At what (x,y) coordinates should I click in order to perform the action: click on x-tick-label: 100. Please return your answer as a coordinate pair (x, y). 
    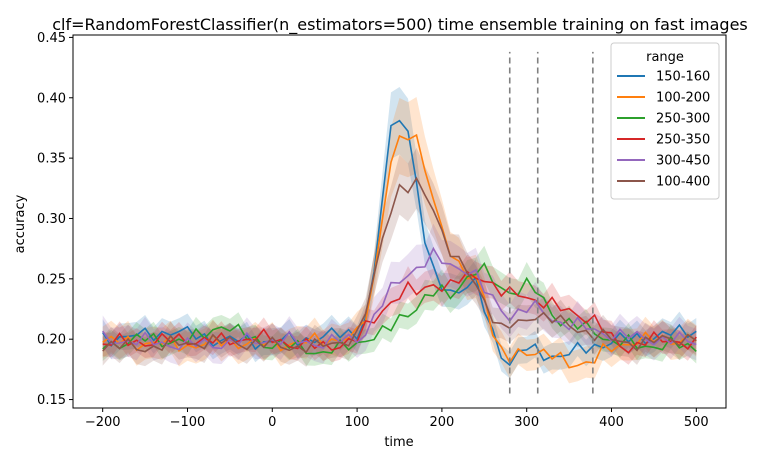
    Looking at the image, I should click on (357, 422).